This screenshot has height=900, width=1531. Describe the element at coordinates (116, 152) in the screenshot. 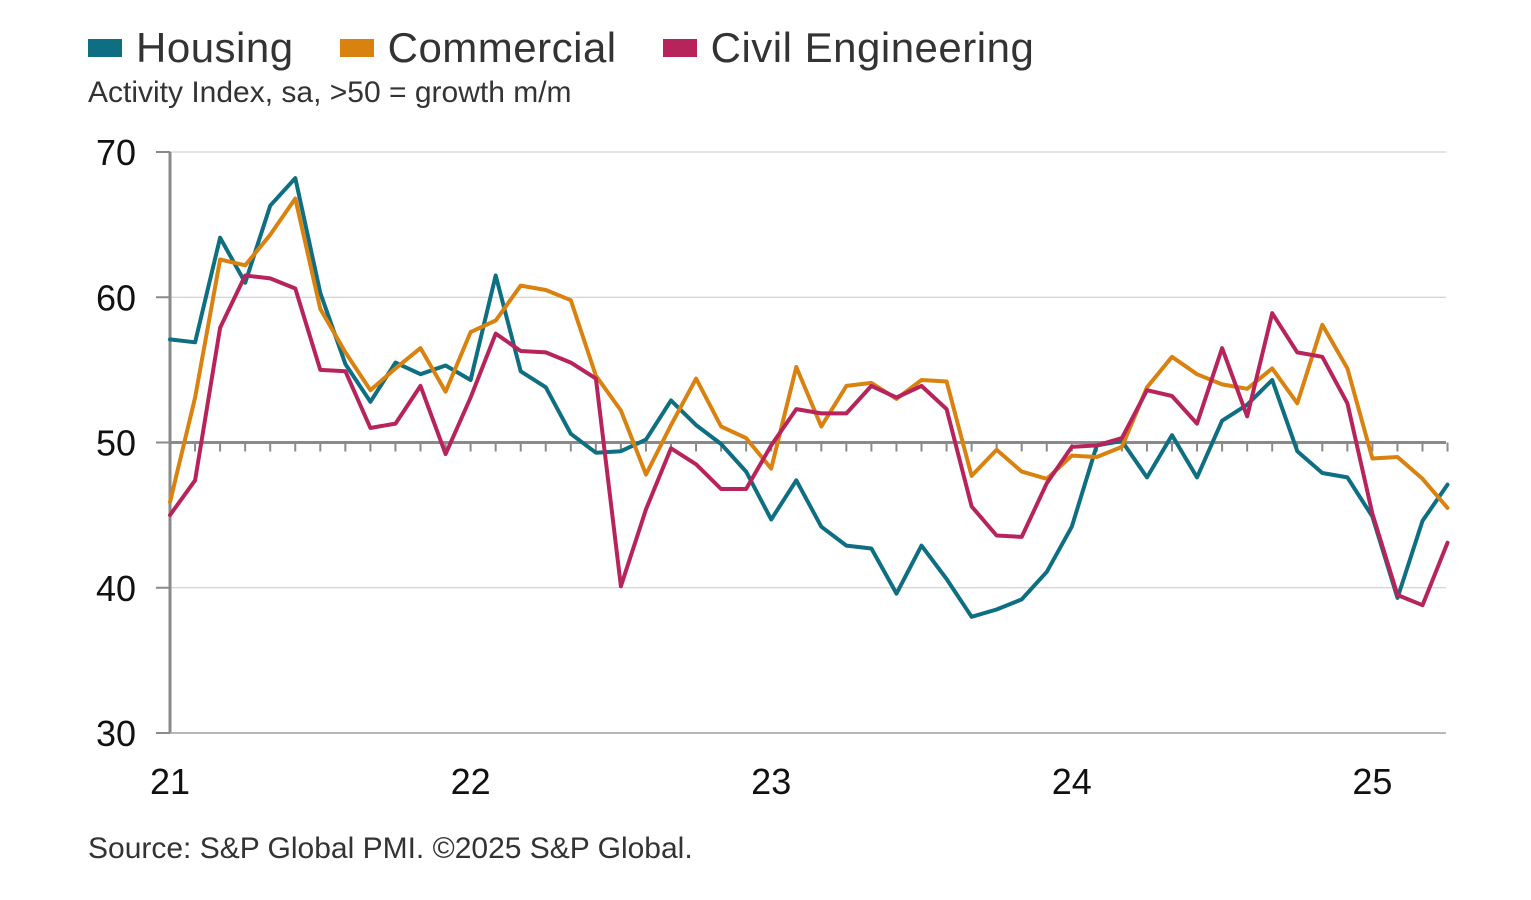

I see `y-tick-label-70: 70` at that location.